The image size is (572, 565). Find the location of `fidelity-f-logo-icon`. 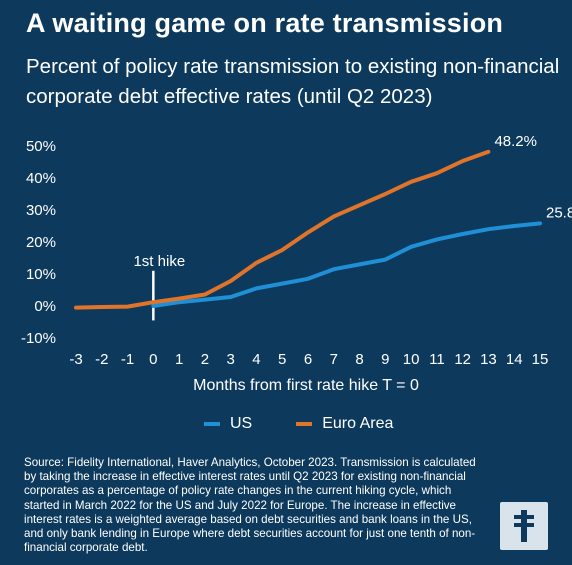

fidelity-f-logo-icon is located at coordinates (524, 526).